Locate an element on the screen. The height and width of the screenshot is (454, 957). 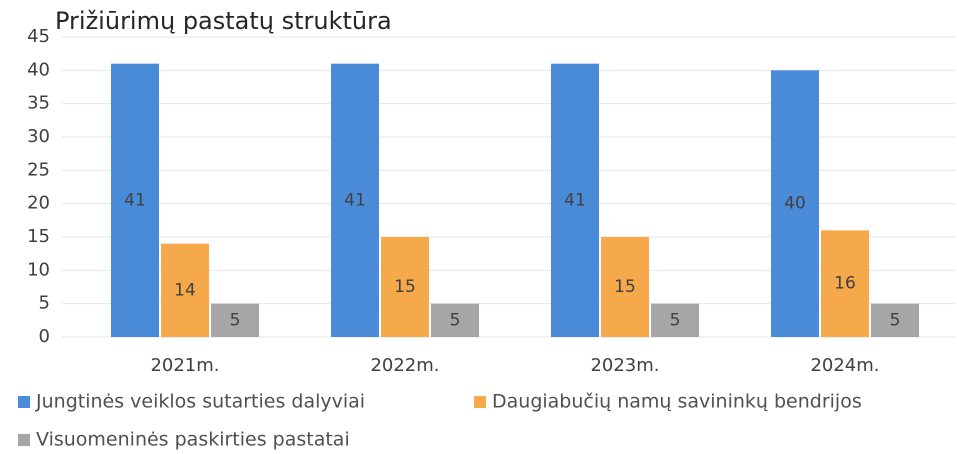
y-tick-label: 5 is located at coordinates (44, 303).